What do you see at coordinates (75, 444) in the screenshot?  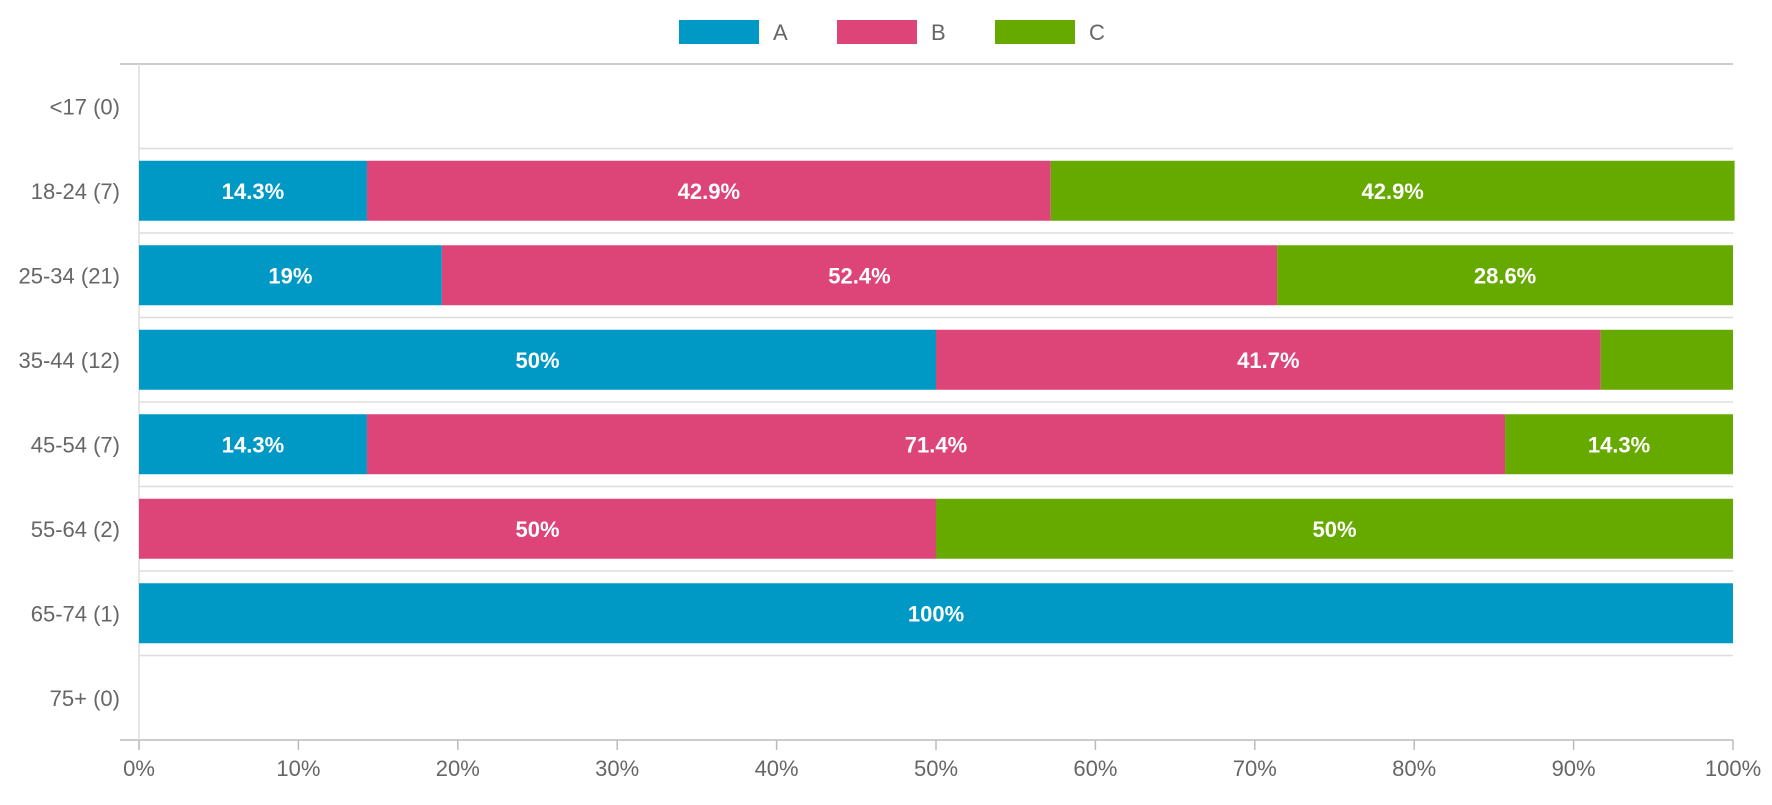 I see `category-label: 45-54 (7)` at bounding box center [75, 444].